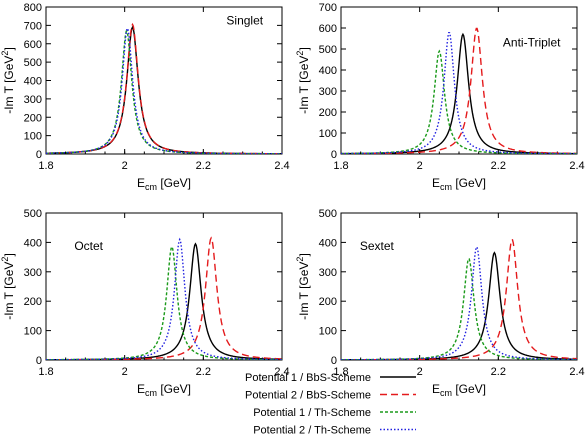  Describe the element at coordinates (377, 246) in the screenshot. I see `panel-title: Sextet` at that location.